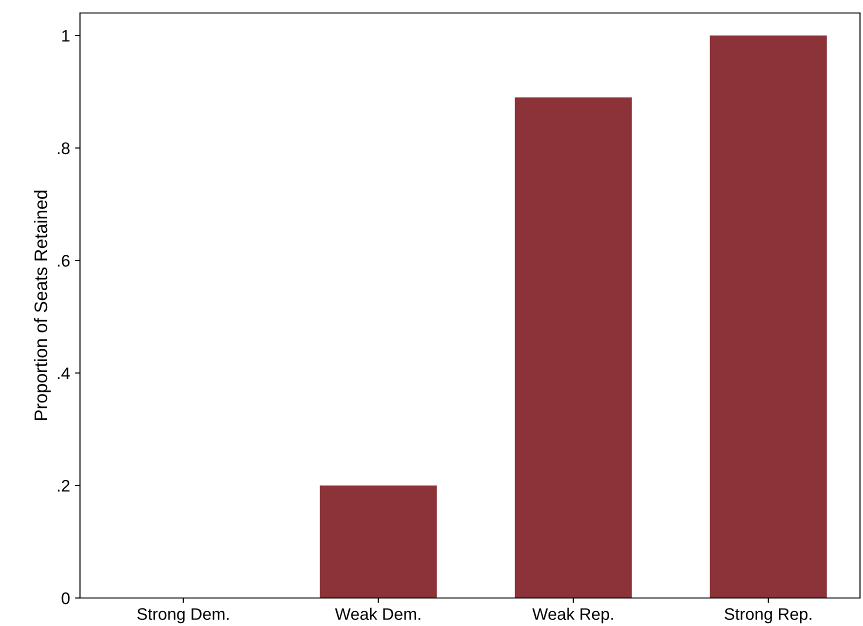 This screenshot has width=863, height=626. What do you see at coordinates (768, 616) in the screenshot?
I see `x-tick-label: Strong Rep.` at bounding box center [768, 616].